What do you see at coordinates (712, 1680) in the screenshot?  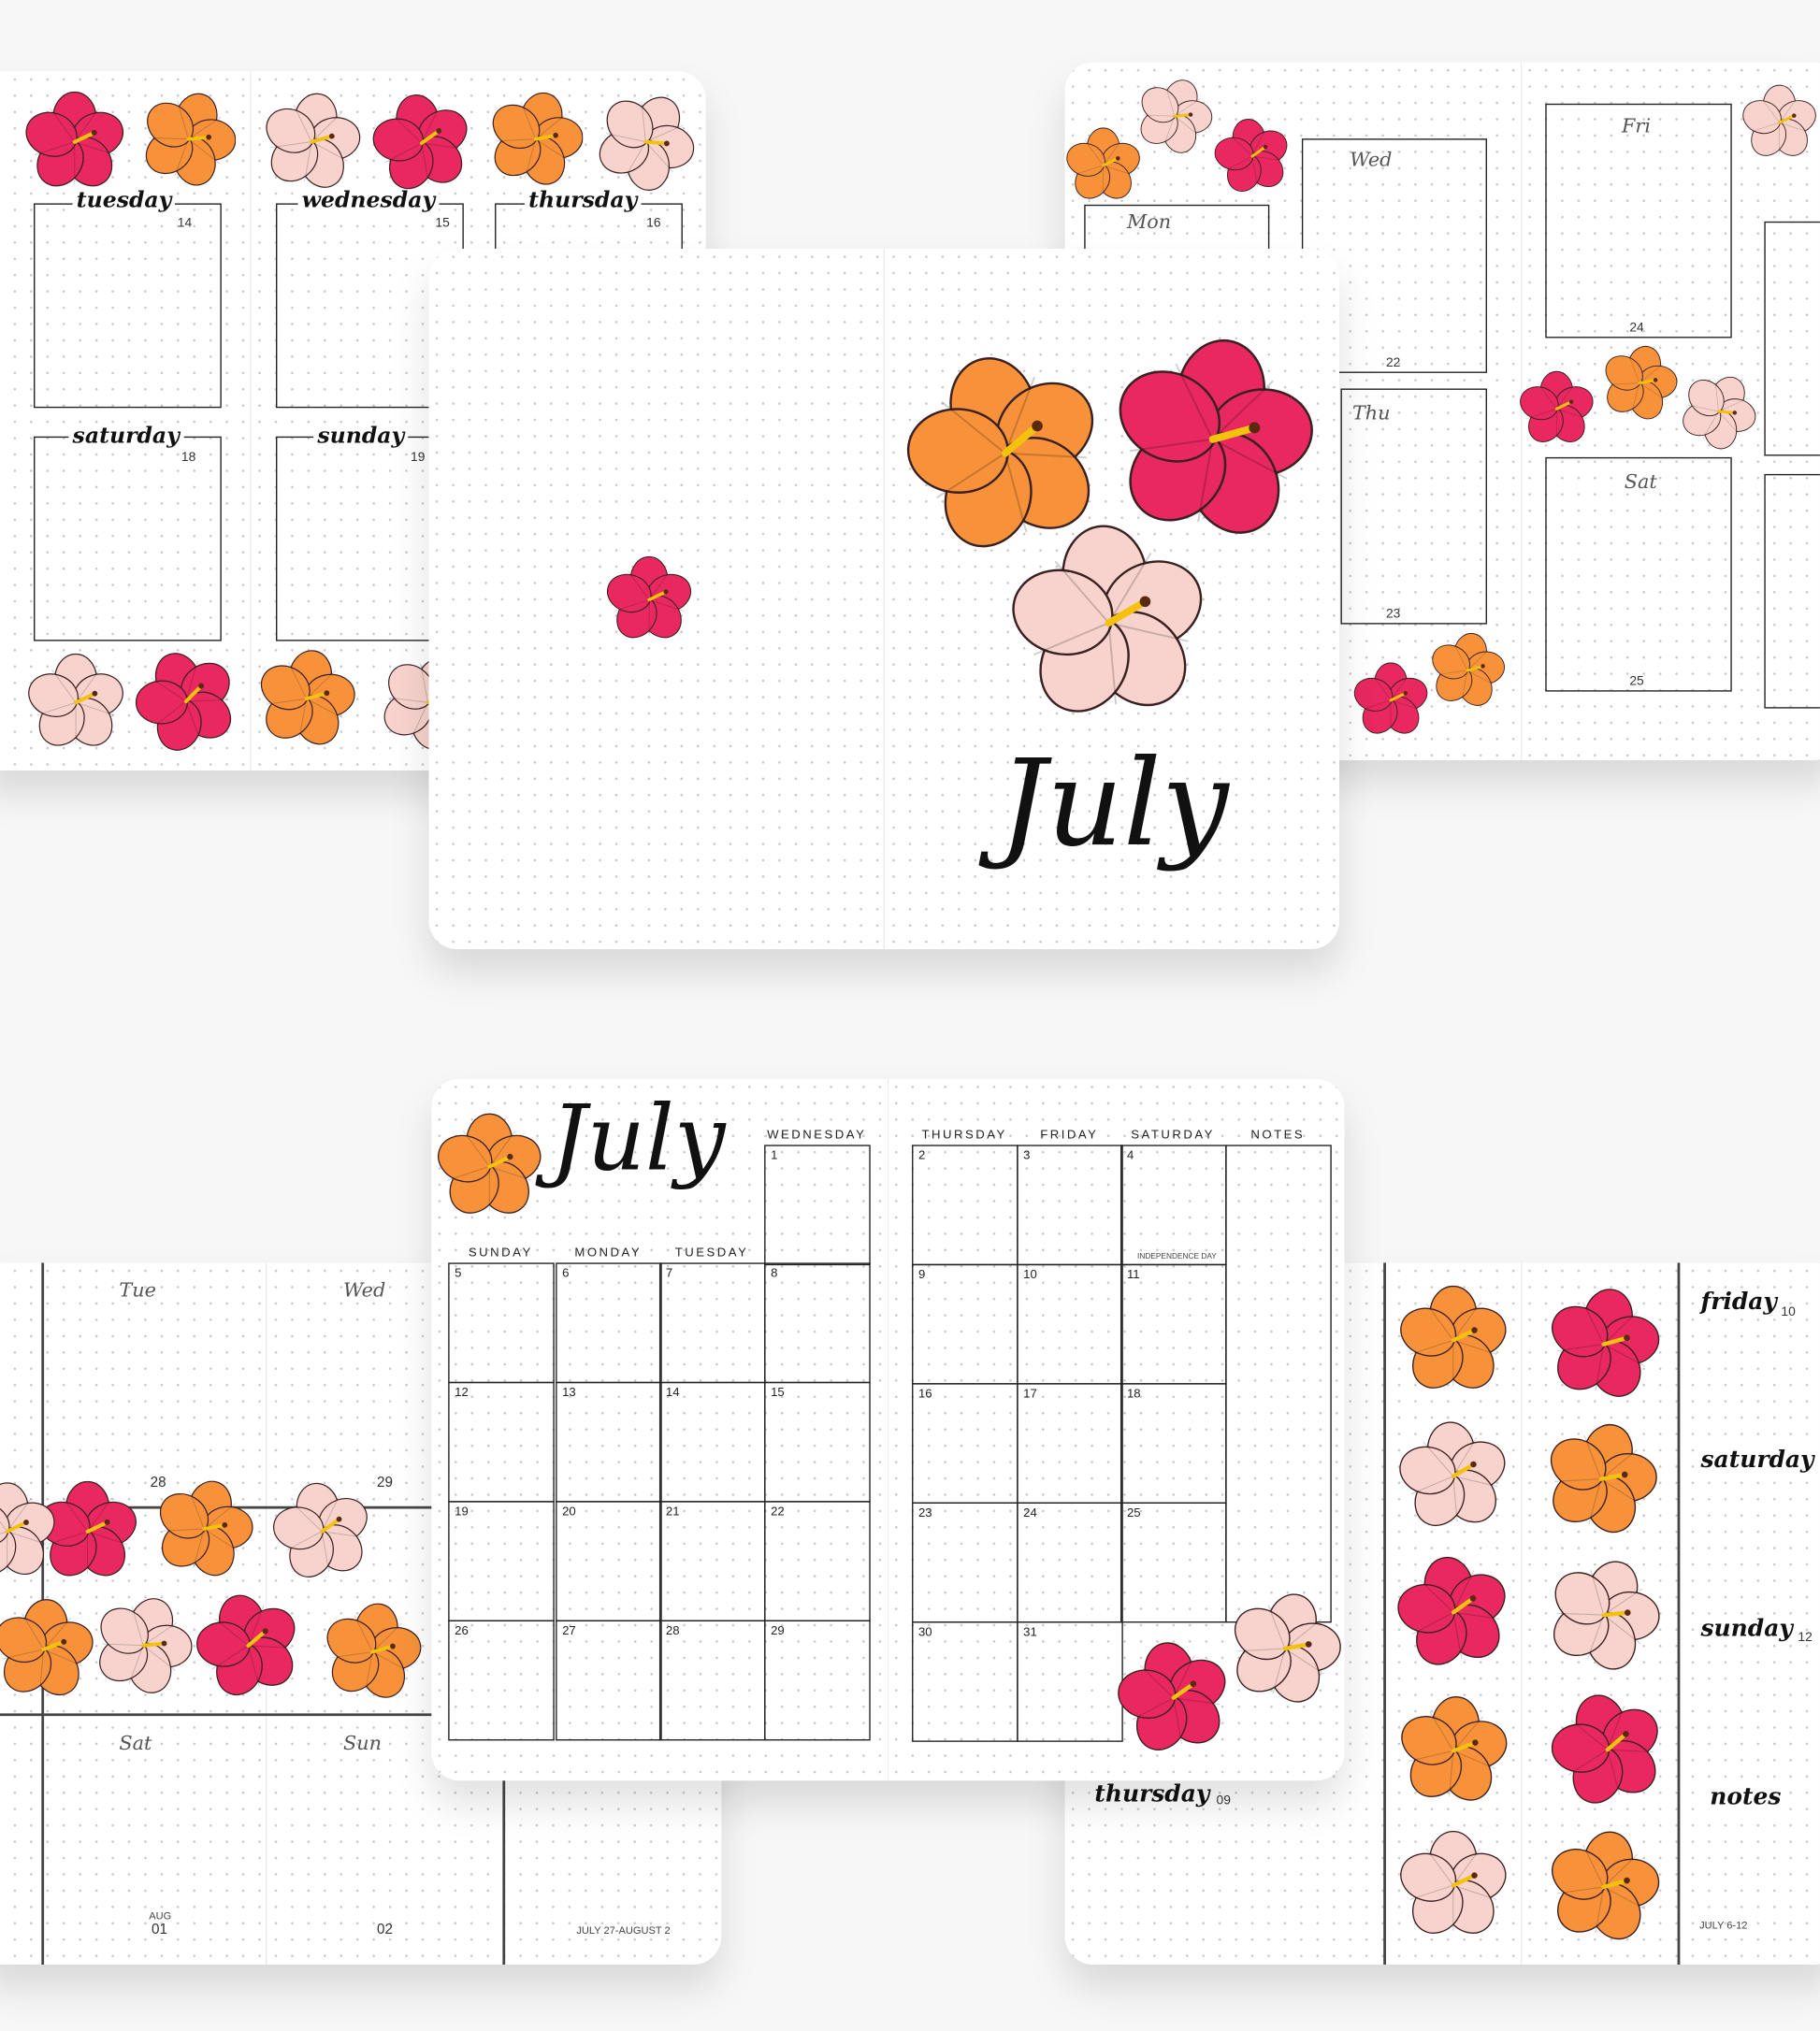 I see `calendar-cell: 28` at bounding box center [712, 1680].